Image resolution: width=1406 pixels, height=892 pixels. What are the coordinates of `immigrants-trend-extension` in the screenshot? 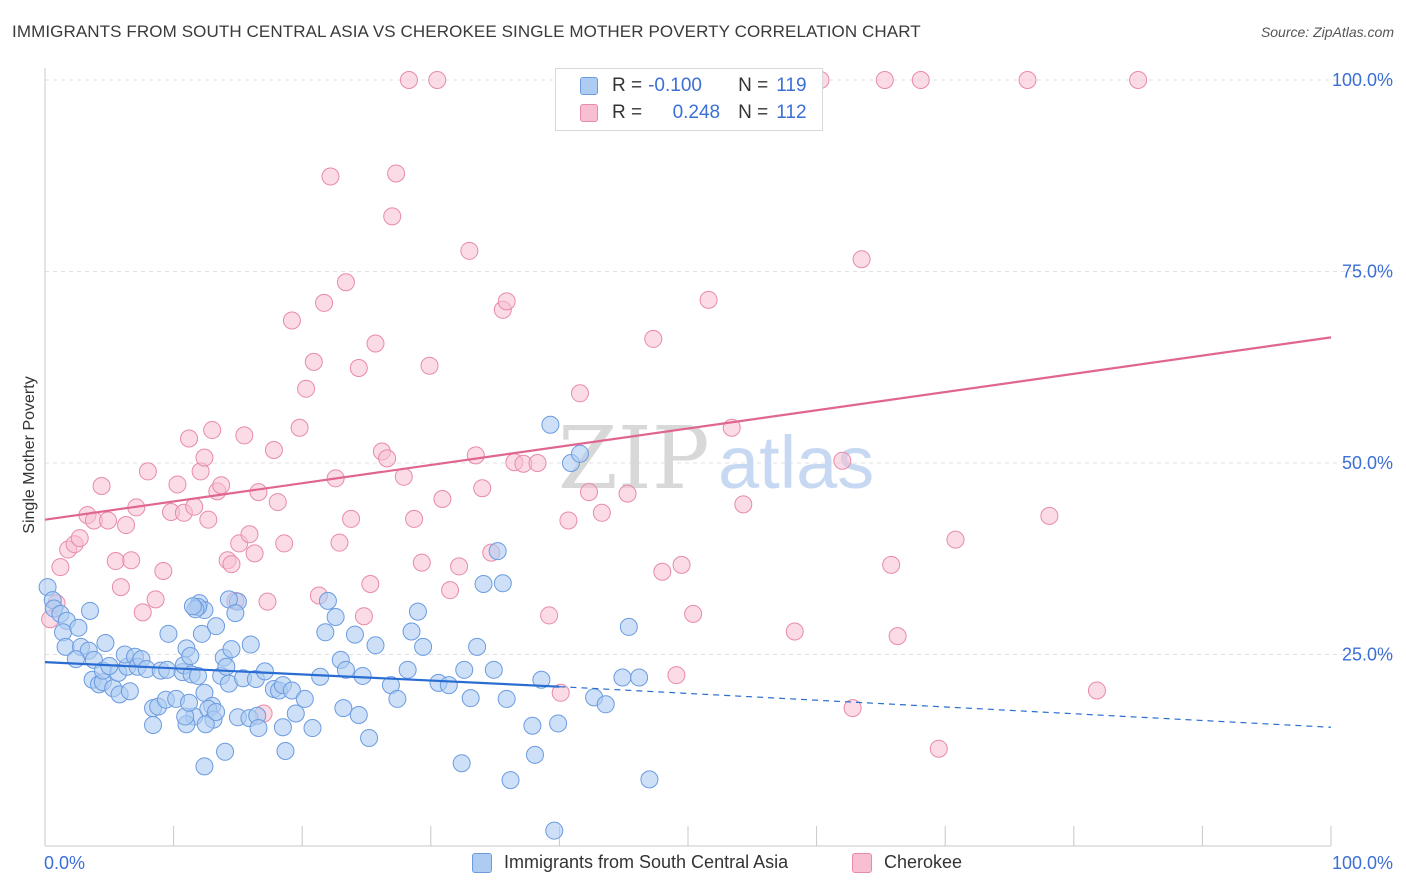 It's located at (945, 707).